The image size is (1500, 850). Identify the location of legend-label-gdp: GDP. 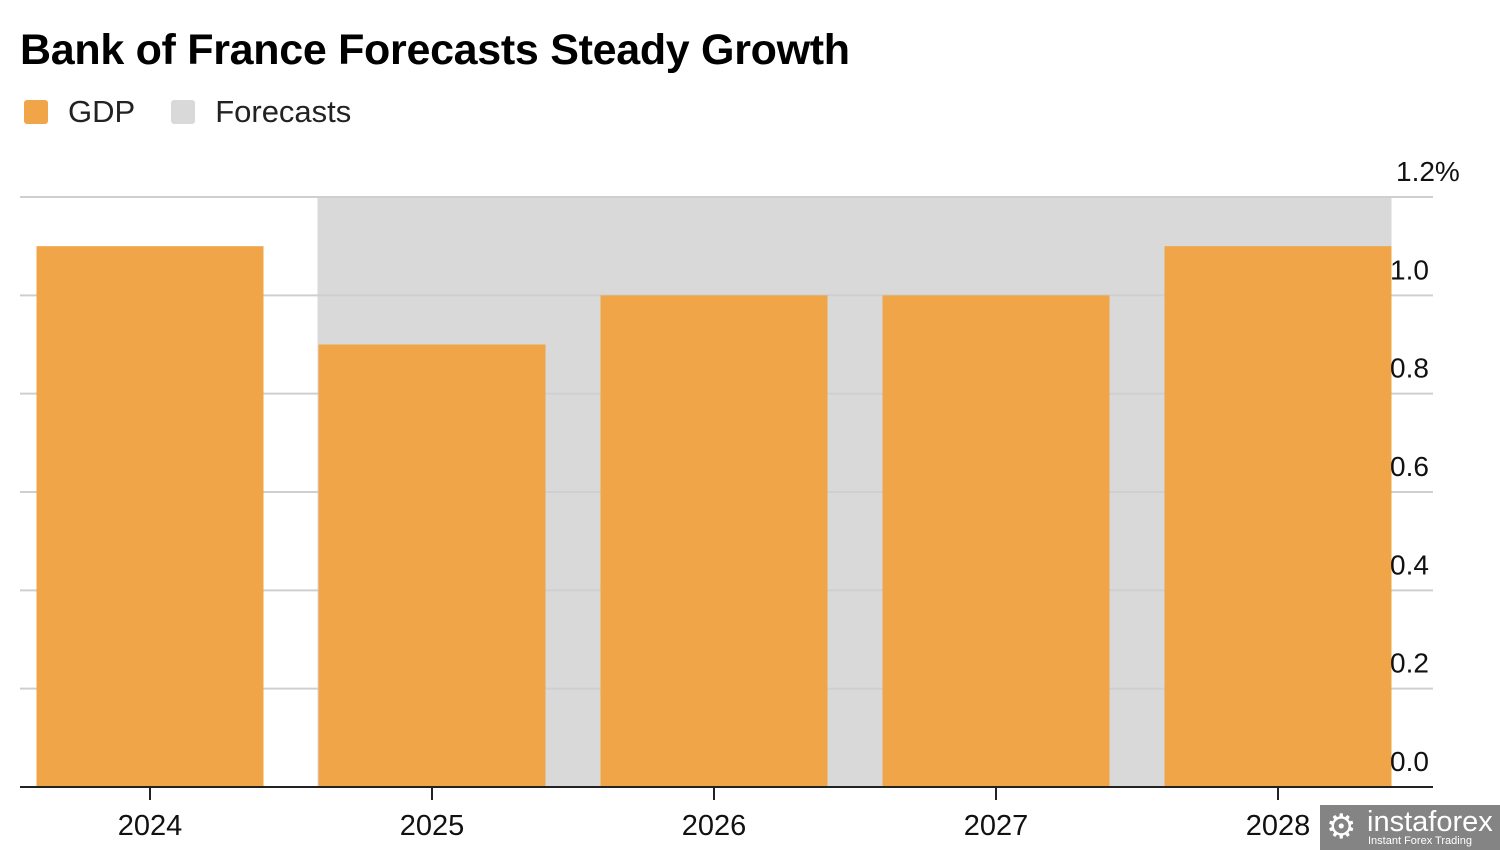
(102, 111).